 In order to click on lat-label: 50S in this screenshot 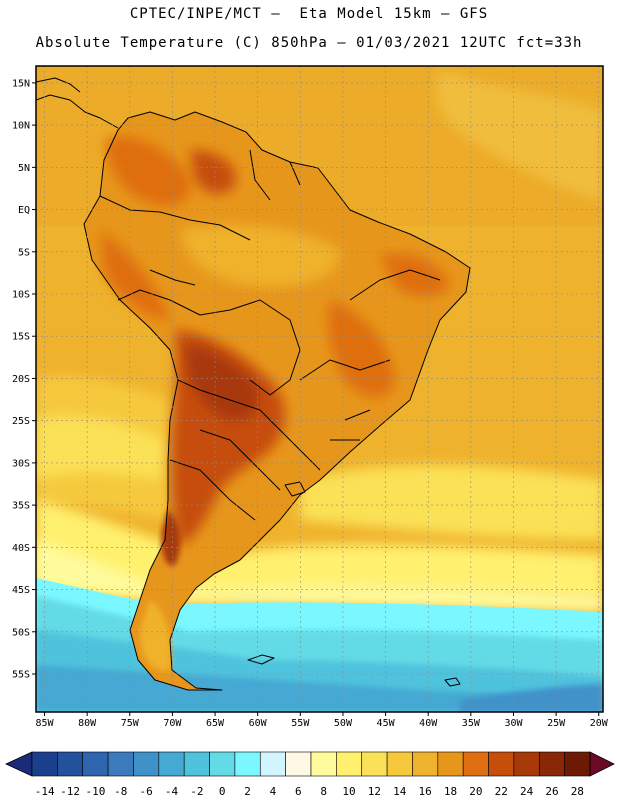, I will do `click(21, 632)`.